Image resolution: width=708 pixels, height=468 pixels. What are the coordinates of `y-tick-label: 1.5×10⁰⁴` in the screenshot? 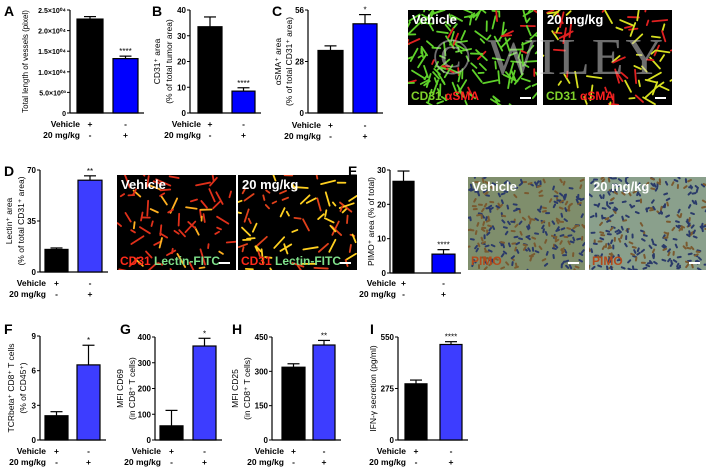 It's located at (52, 52).